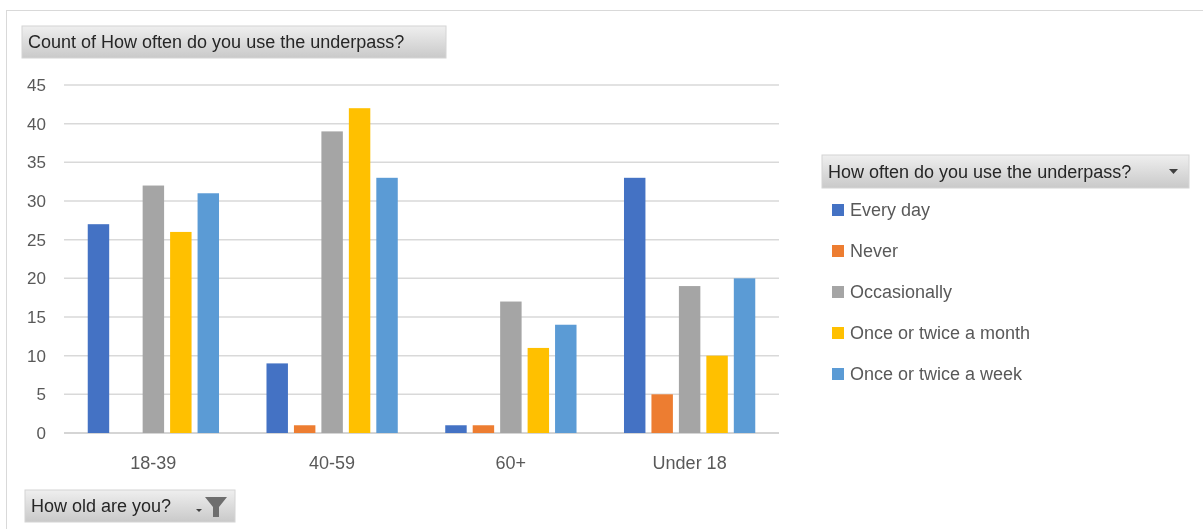 The height and width of the screenshot is (529, 1203). Describe the element at coordinates (153, 463) in the screenshot. I see `x-tick-label: 18-39` at that location.